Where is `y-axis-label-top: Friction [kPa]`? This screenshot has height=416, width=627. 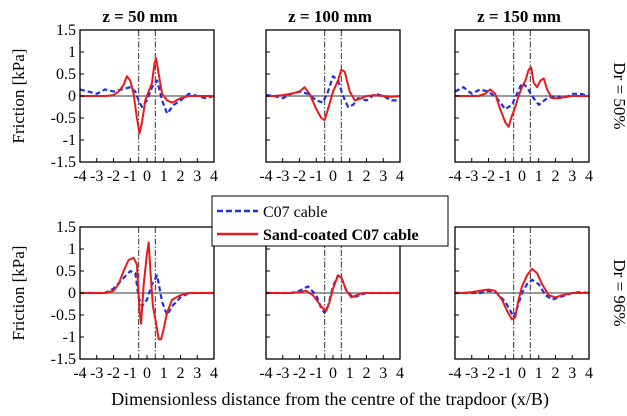 y-axis-label-top: Friction [kPa] is located at coordinates (18, 96).